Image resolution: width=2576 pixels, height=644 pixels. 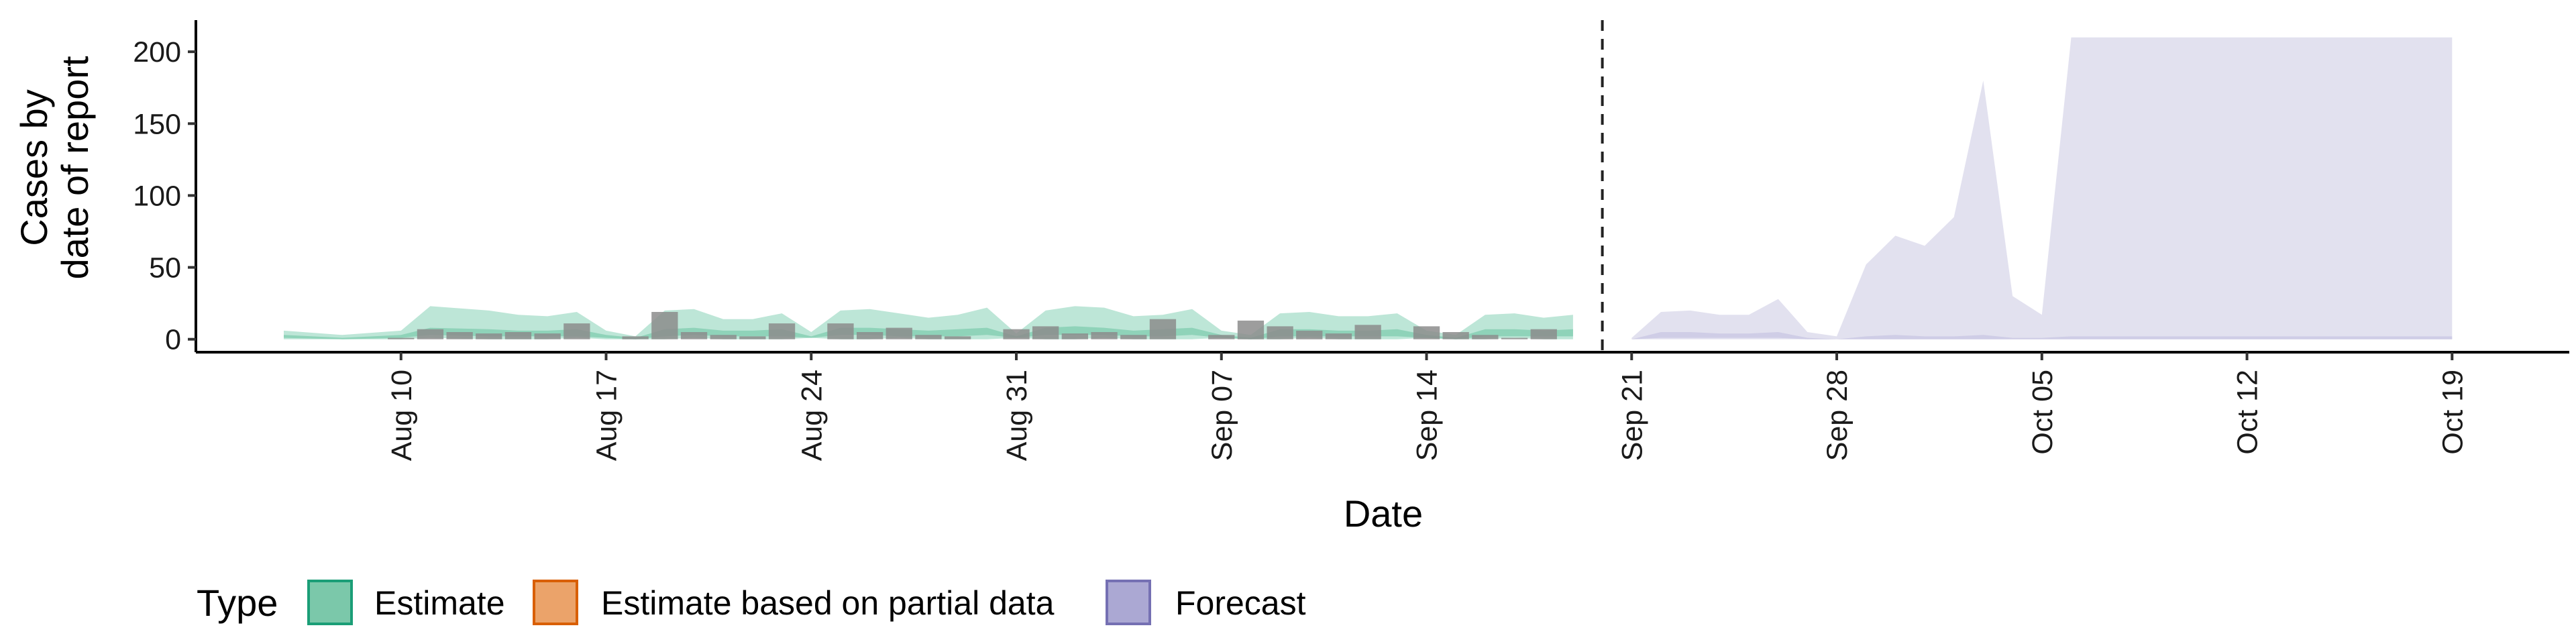 I want to click on x-tick-label: Oct 05, so click(x=2043, y=412).